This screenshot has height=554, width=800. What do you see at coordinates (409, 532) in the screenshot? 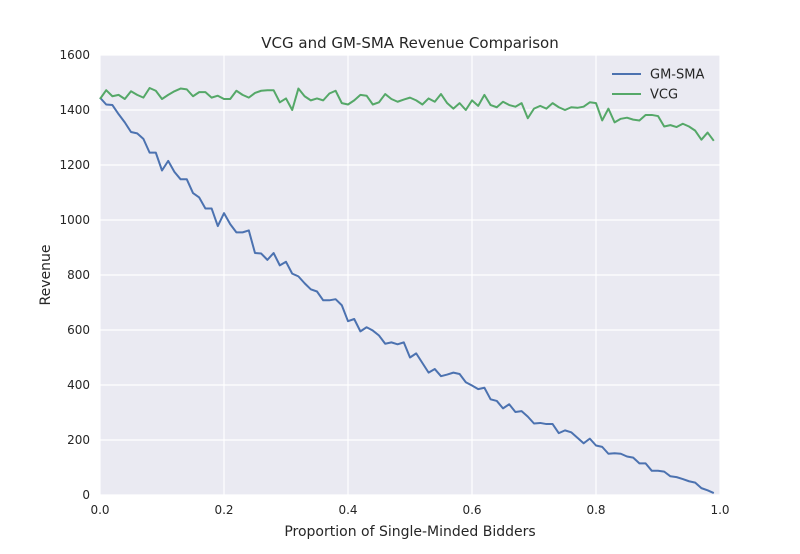
I see `x-axis-label: Proportion of Single-Minded Bidders` at bounding box center [409, 532].